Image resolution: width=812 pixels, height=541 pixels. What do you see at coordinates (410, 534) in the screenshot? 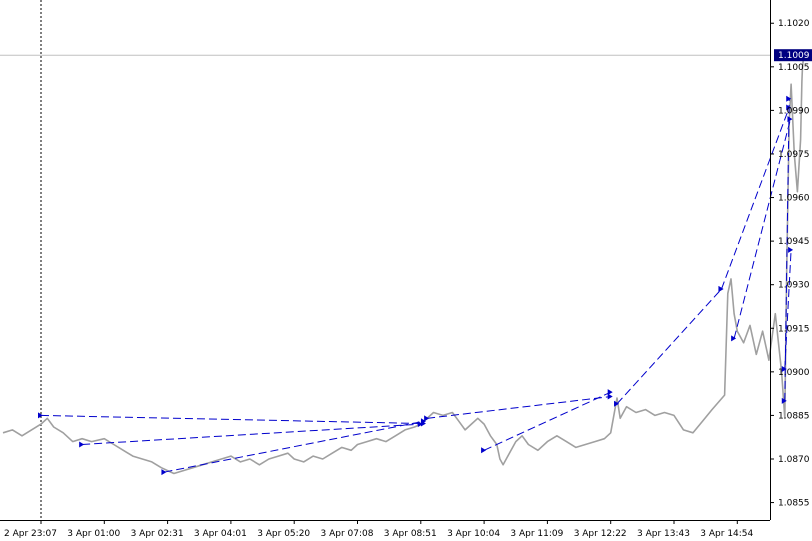
I see `x-tick-label-6: 3 Apr 08:51` at bounding box center [410, 534].